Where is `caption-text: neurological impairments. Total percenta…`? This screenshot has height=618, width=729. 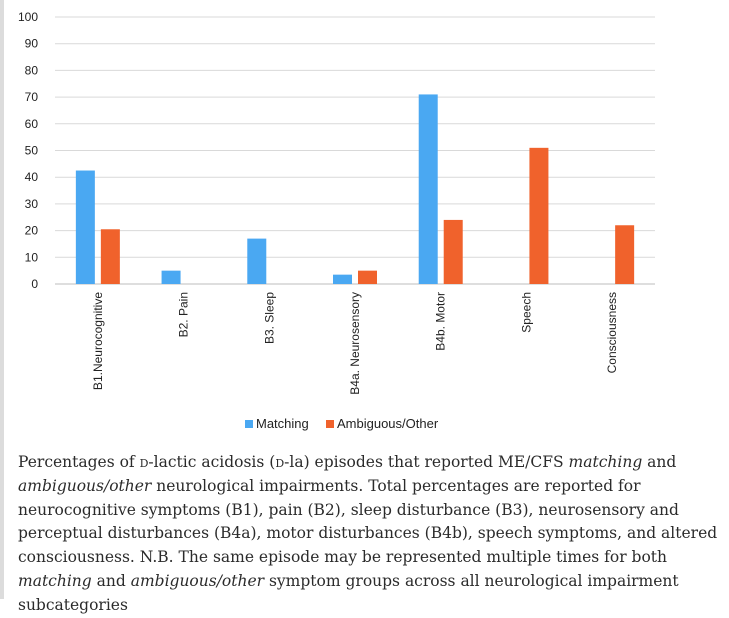 caption-text: neurological impairments. Total percenta… is located at coordinates (368, 521).